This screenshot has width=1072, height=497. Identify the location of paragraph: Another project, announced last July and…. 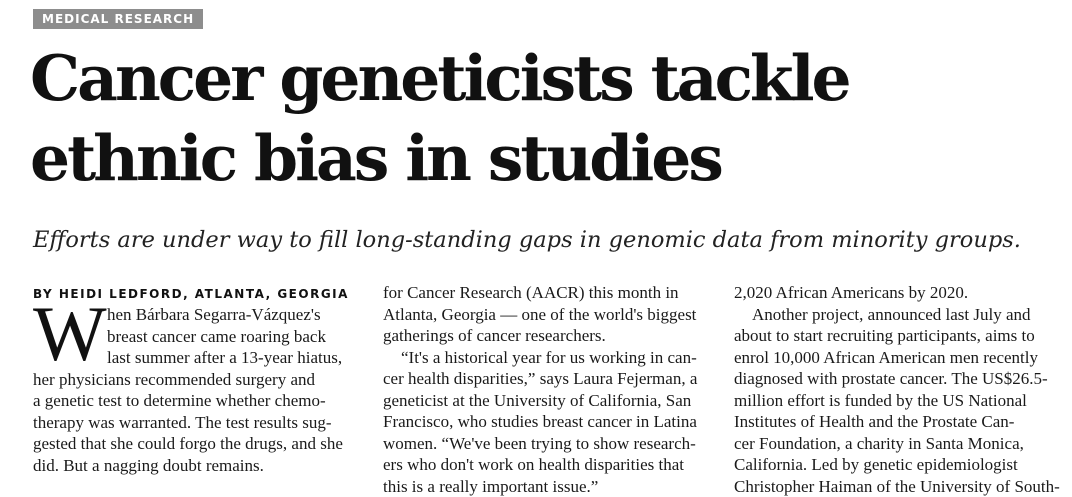
(901, 400).